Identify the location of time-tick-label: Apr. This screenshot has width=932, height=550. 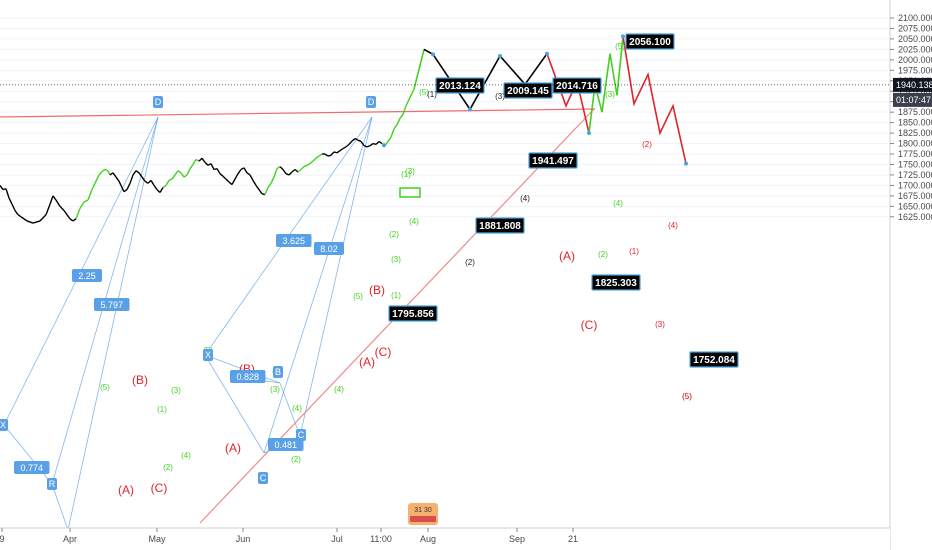
(70, 539).